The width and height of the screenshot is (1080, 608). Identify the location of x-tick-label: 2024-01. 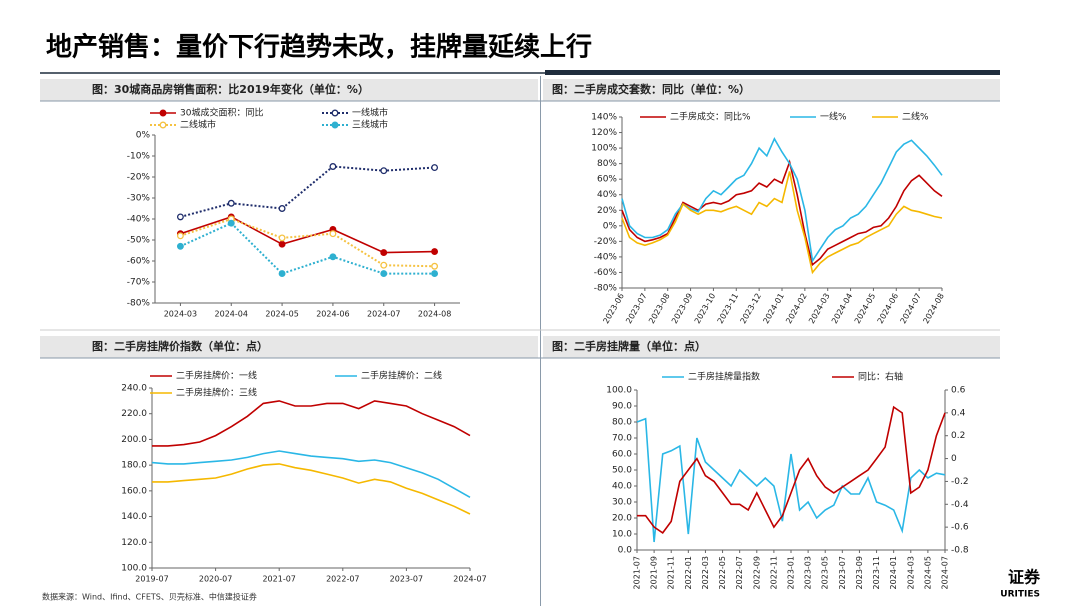
(773, 308).